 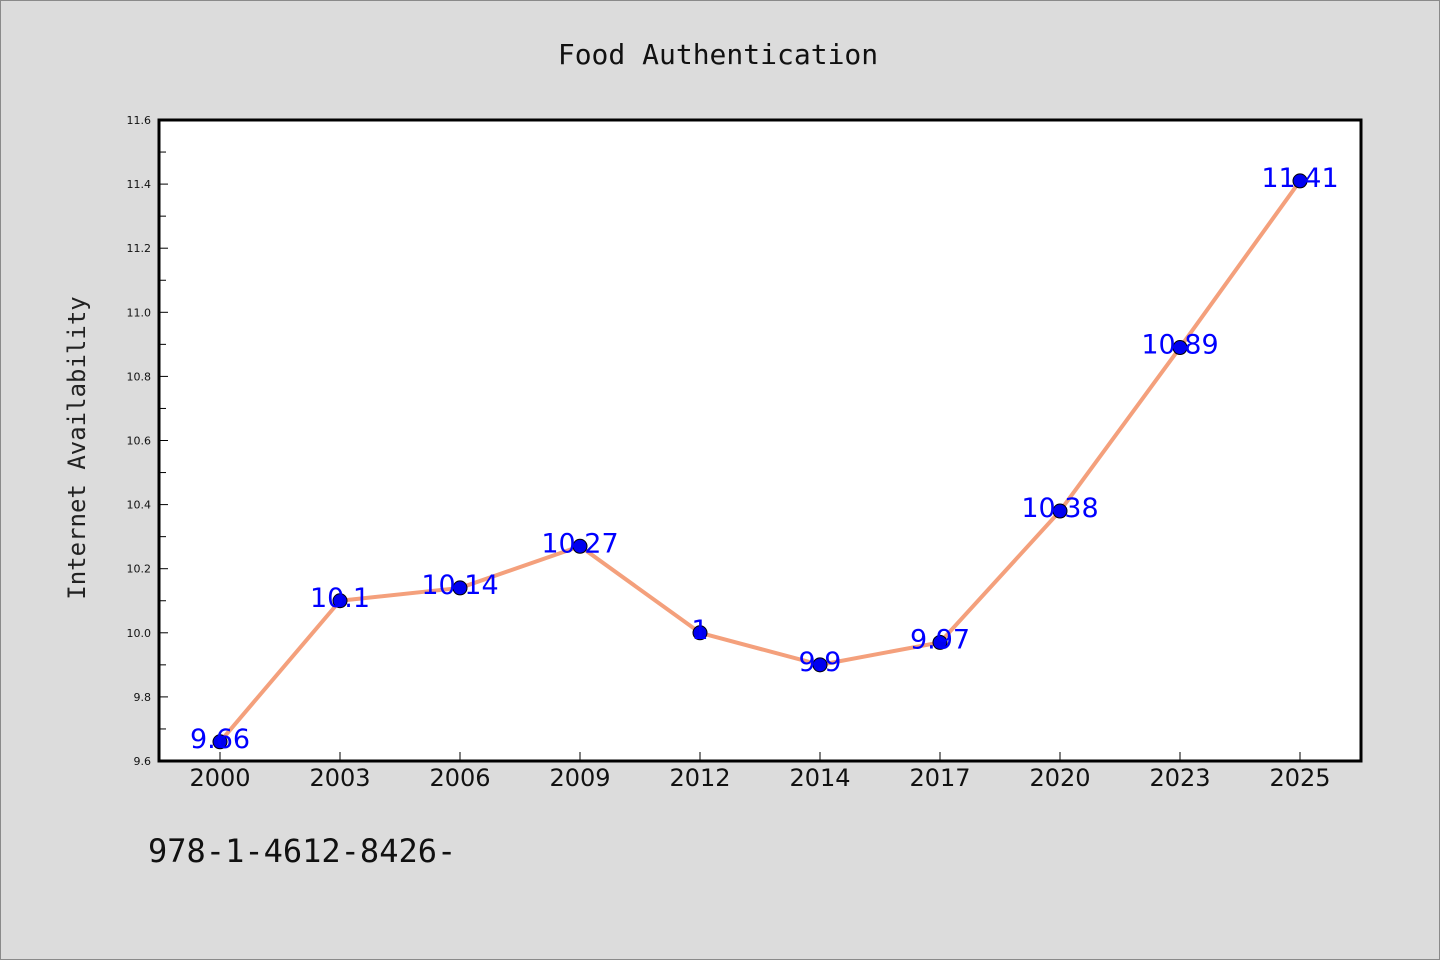 I want to click on data-label: 10.1, so click(x=340, y=598).